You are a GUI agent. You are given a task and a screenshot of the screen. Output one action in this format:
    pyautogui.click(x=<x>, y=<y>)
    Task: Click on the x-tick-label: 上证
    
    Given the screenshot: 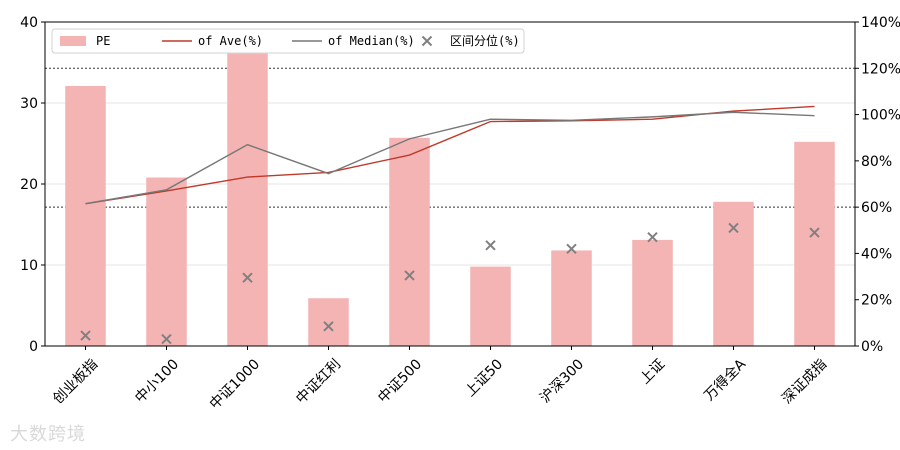 What is the action you would take?
    pyautogui.click(x=652, y=371)
    